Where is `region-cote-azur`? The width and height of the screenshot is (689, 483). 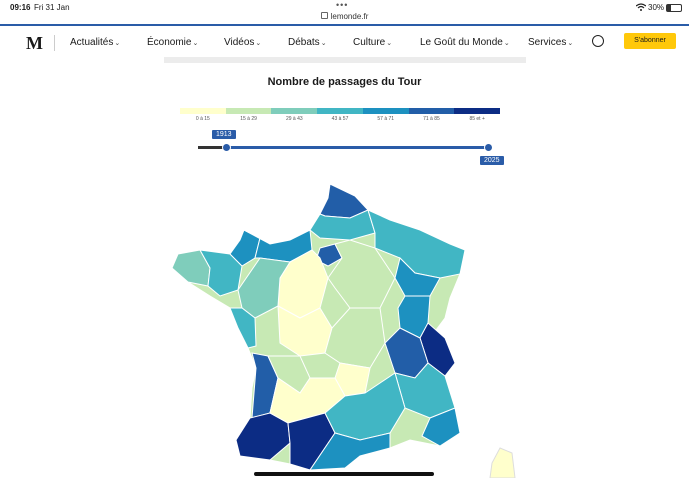 region-cote-azur is located at coordinates (441, 427).